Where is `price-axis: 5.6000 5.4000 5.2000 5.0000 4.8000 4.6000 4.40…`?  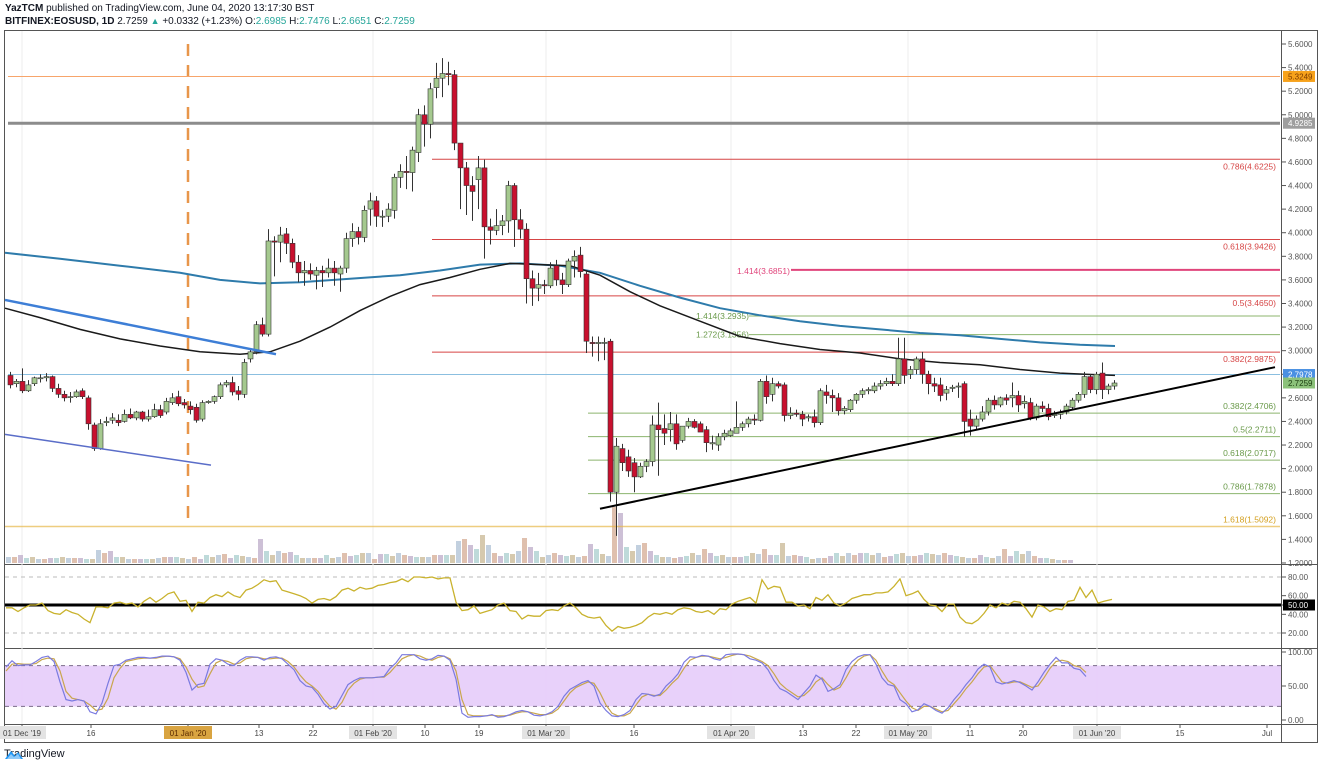 price-axis: 5.6000 5.4000 5.2000 5.0000 4.8000 4.6000 4.40… is located at coordinates (1297, 304).